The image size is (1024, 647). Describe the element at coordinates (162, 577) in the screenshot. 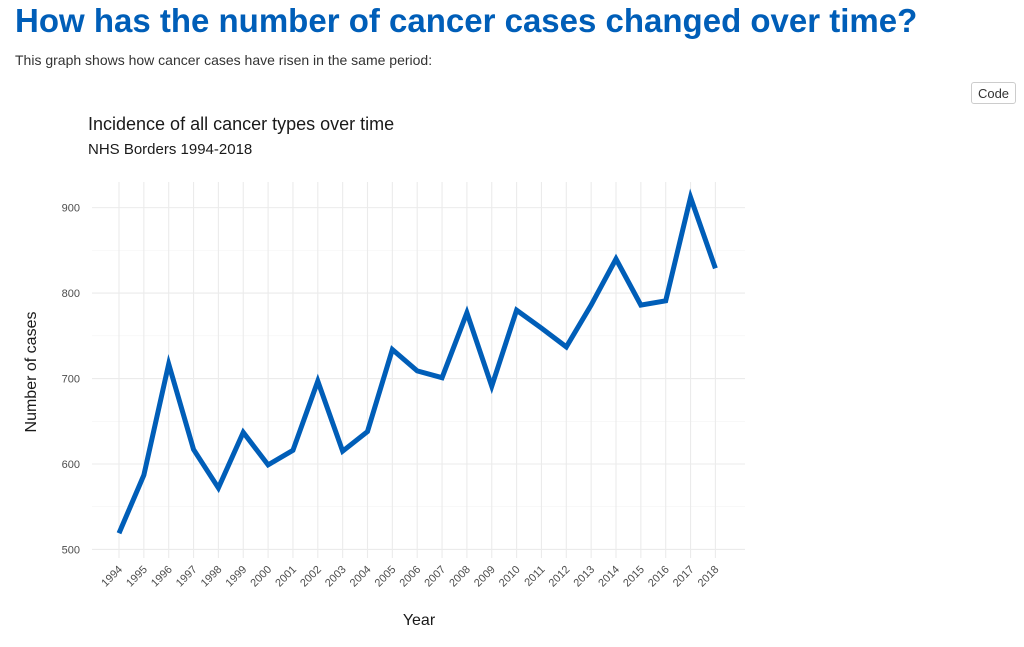

I see `x-tick-label: 1996` at that location.